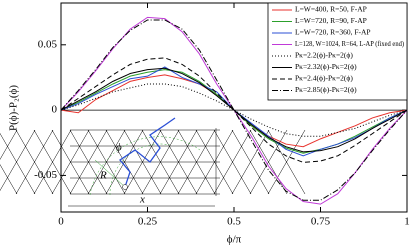 The width and height of the screenshot is (415, 249). Describe the element at coordinates (61, 222) in the screenshot. I see `x-tick-label: 0` at that location.